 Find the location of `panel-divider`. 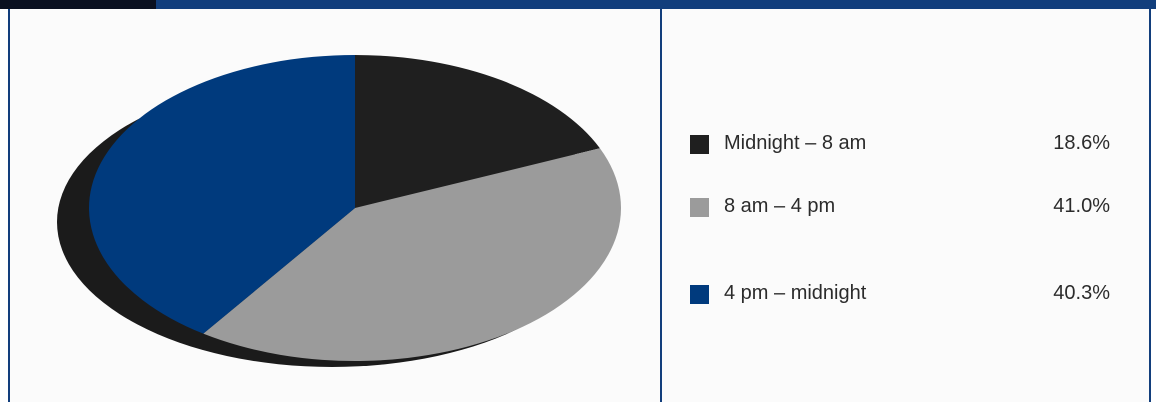

panel-divider is located at coordinates (661, 205).